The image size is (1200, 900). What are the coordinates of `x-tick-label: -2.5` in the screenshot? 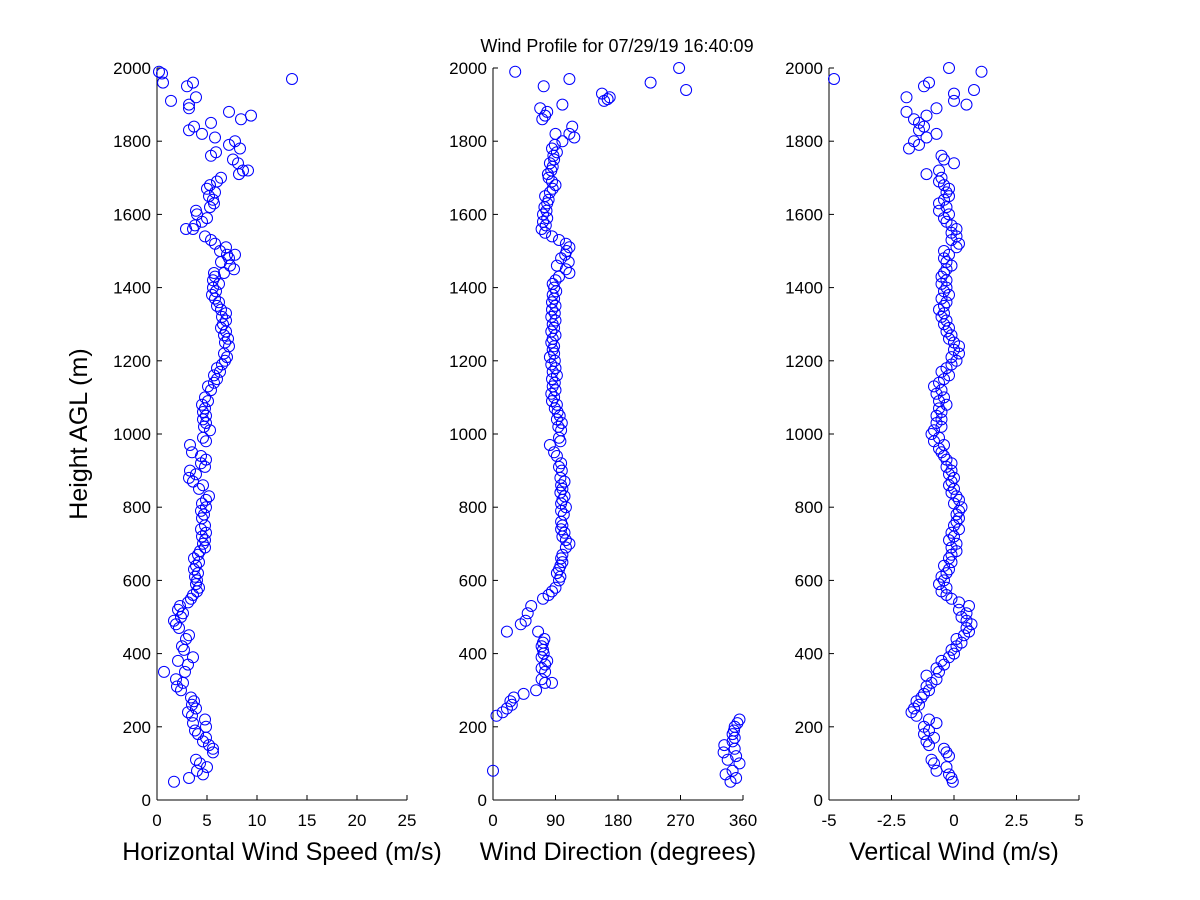 It's located at (891, 820).